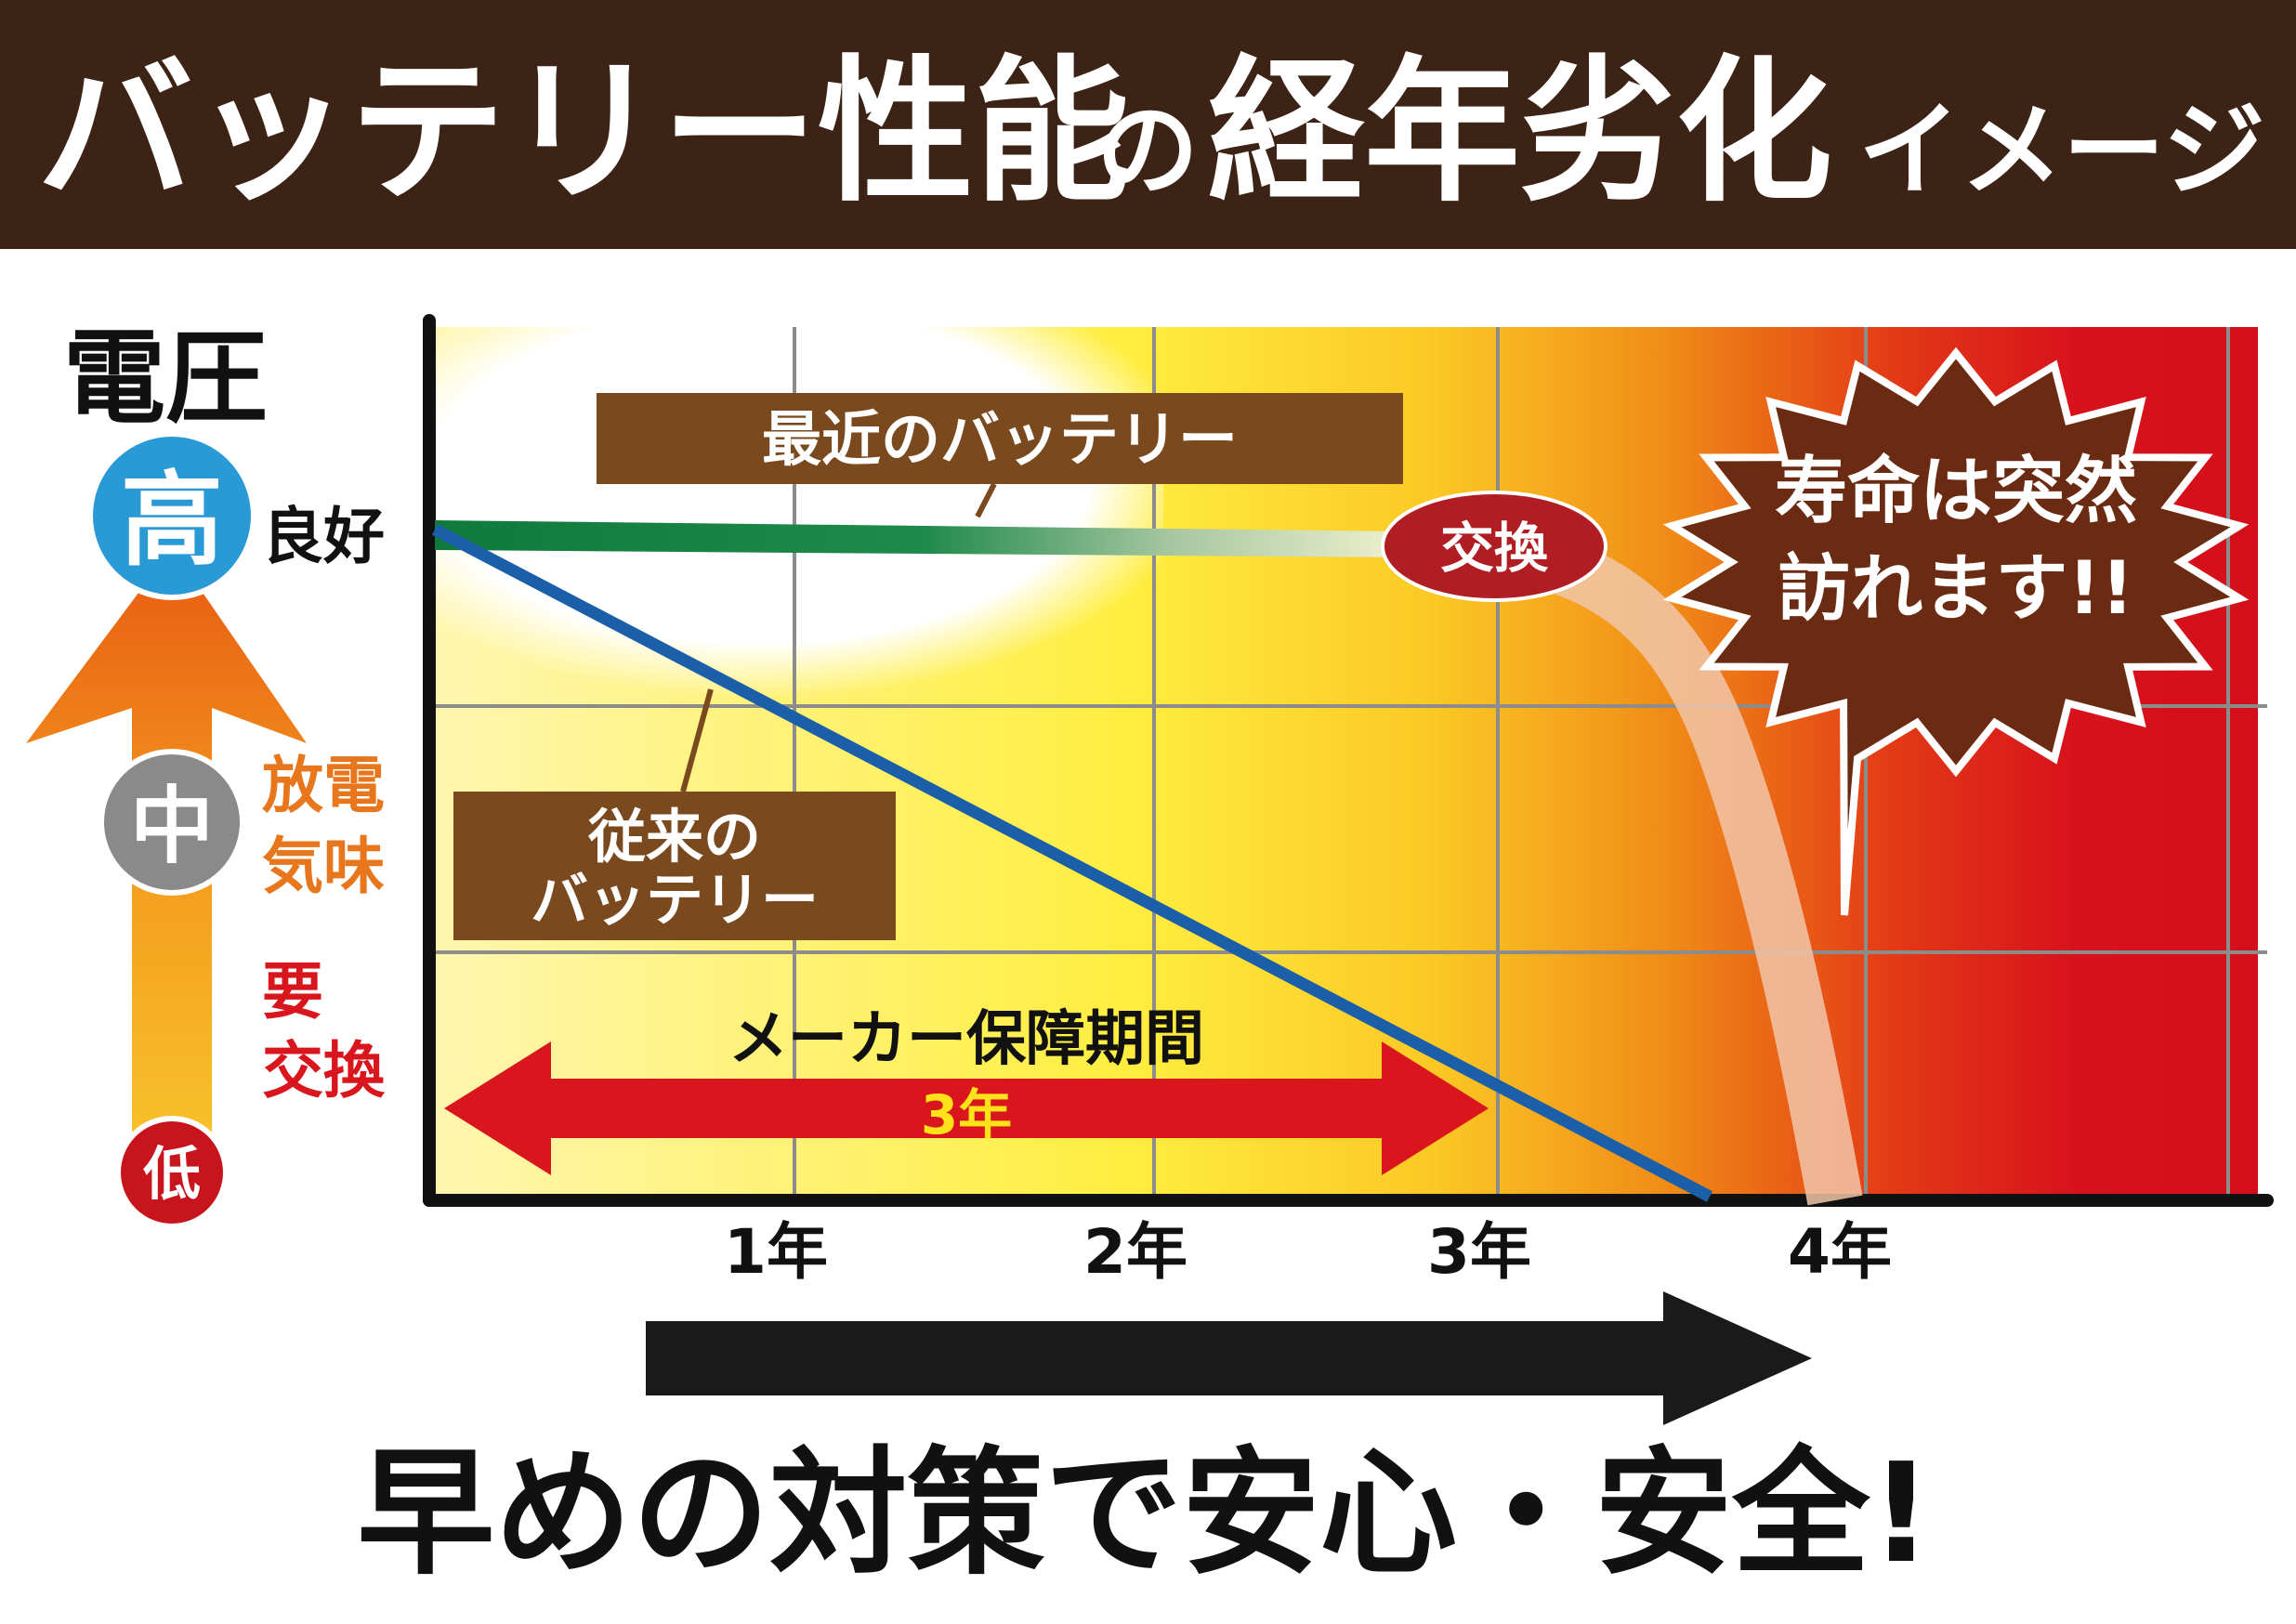  Describe the element at coordinates (324, 1071) in the screenshot. I see `replace-text-2: 交換` at that location.